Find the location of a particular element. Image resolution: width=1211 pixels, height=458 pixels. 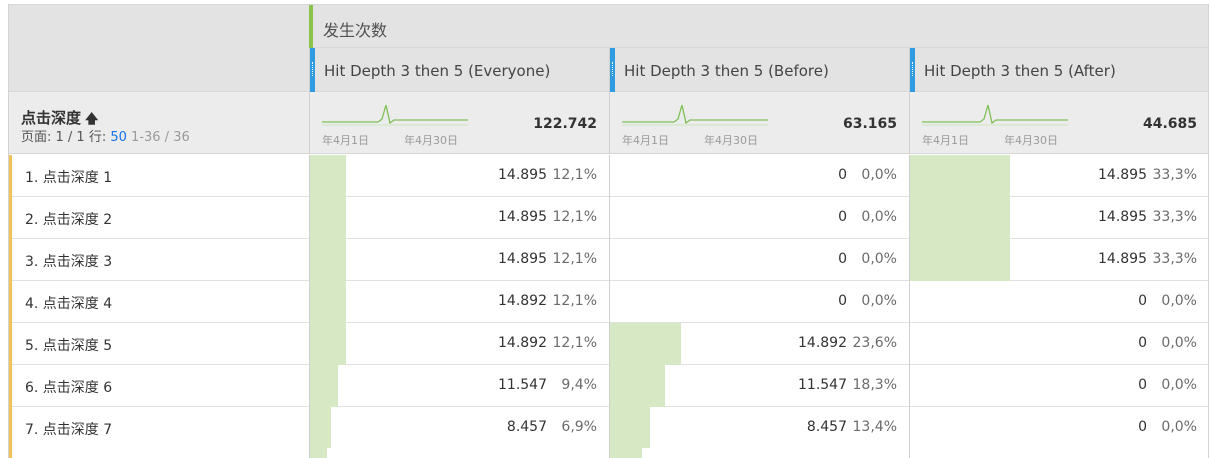

table-row: 1. 点击深度 1 14.895 12,1% 0 0,0% 14.895 33,3% is located at coordinates (608, 176).